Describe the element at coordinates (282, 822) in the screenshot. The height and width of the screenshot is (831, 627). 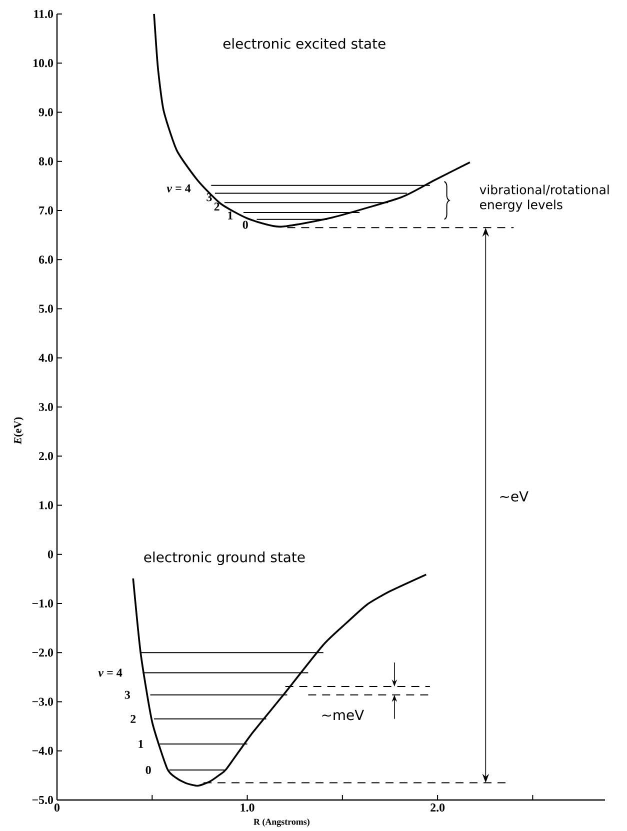
I see `x-axis-title: R (Angstroms)` at that location.